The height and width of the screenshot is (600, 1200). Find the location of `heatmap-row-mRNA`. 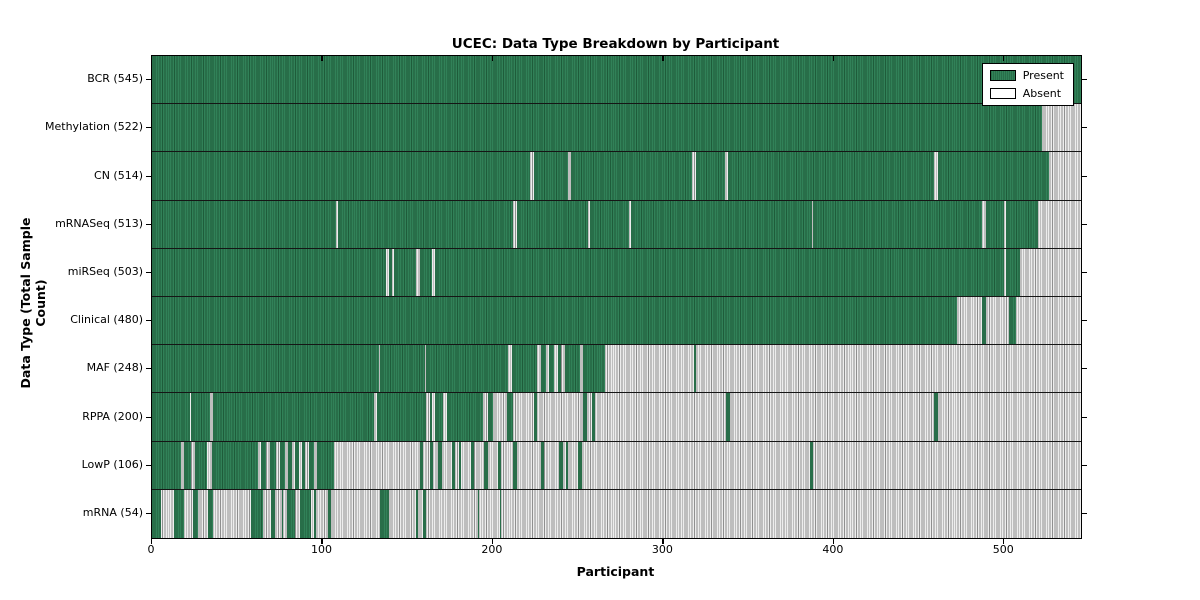

heatmap-row-mRNA is located at coordinates (616, 513).